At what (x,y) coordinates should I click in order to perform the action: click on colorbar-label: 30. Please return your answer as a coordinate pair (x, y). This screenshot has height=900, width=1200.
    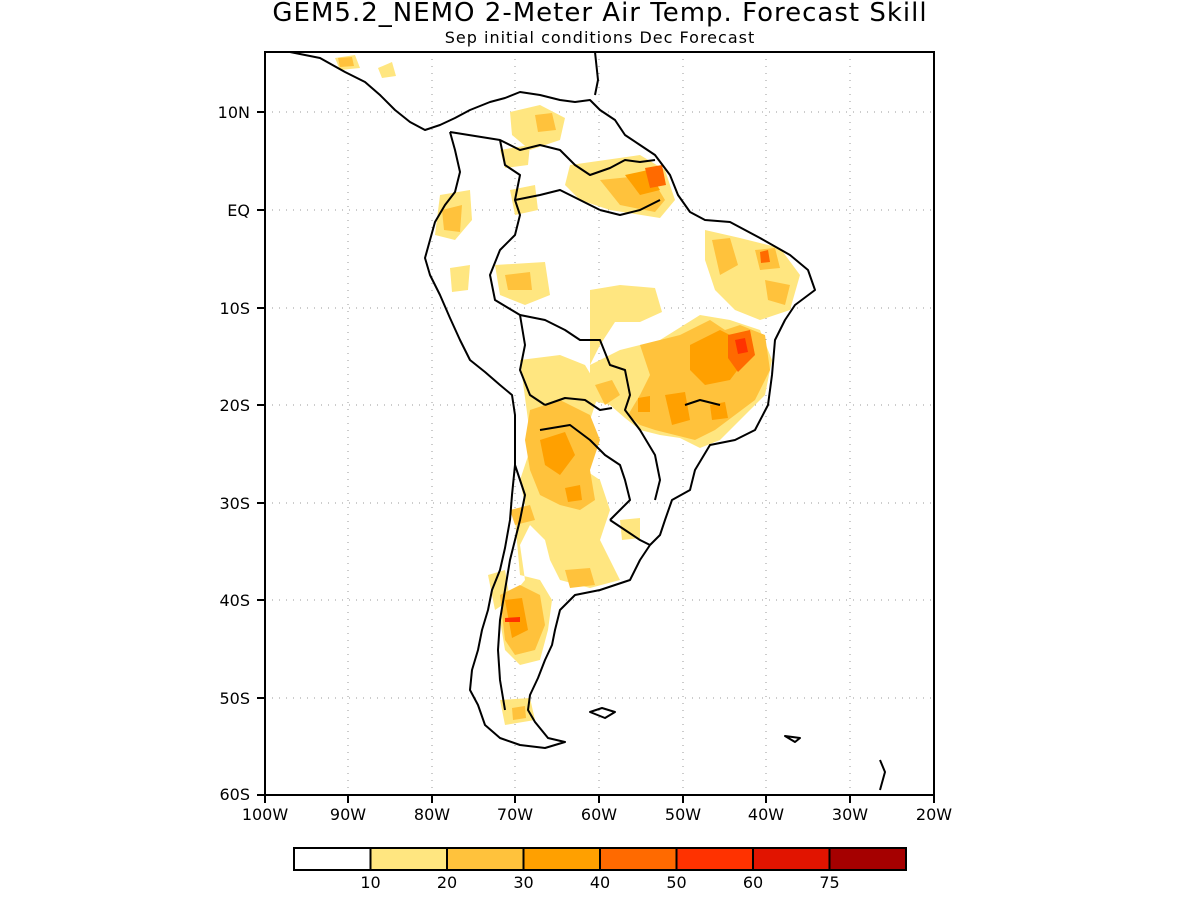
    Looking at the image, I should click on (523, 882).